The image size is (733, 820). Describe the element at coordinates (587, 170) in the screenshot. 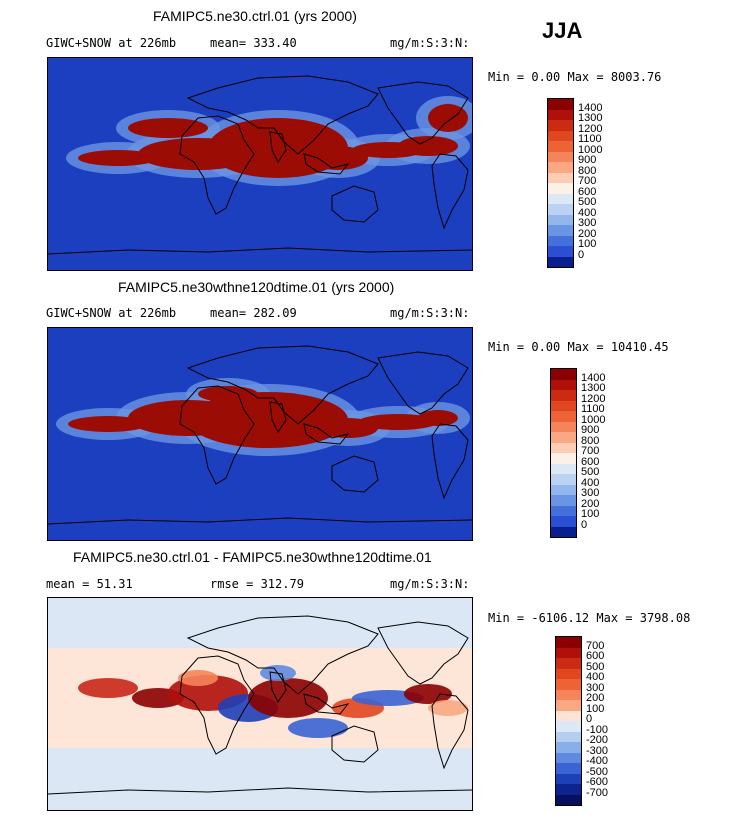

I see `colorbar-tick-label: 800` at that location.